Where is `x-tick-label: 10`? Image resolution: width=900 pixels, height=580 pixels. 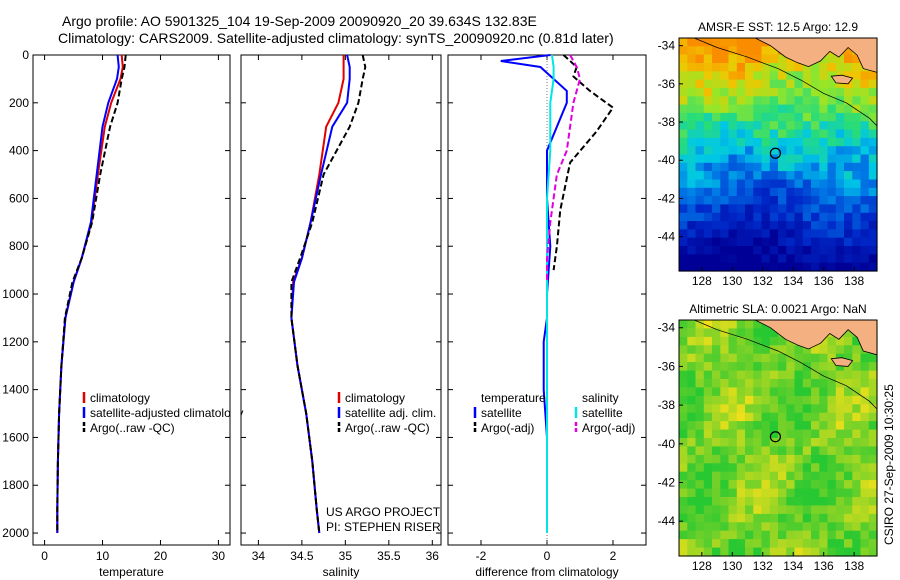 x-tick-label: 10 is located at coordinates (103, 556).